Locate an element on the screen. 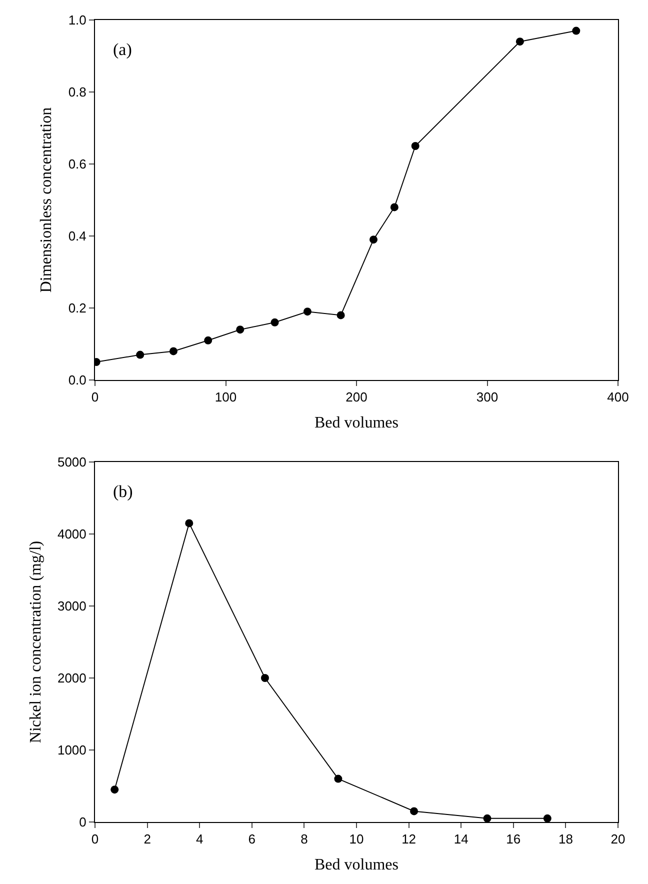  x-tick-label: 12 is located at coordinates (409, 839).